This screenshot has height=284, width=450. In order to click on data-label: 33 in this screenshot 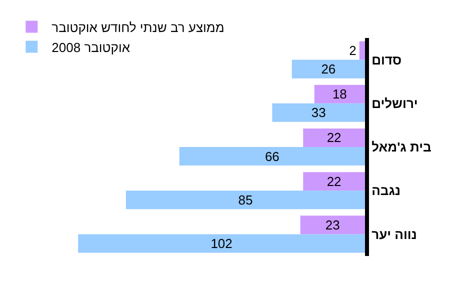, I will do `click(318, 112)`.